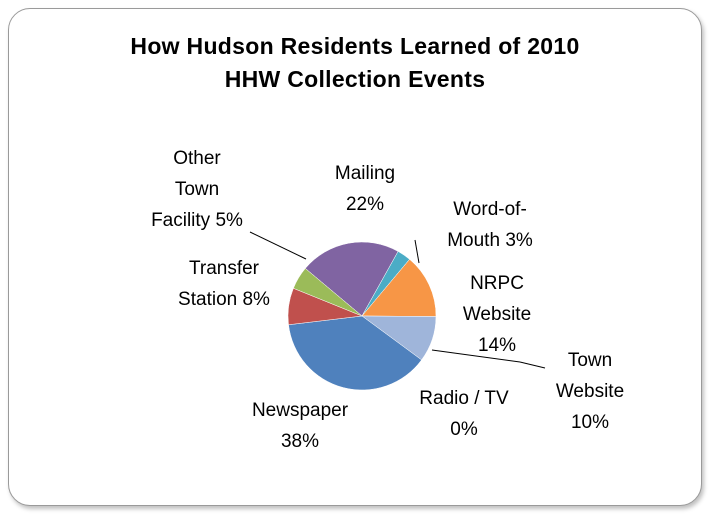  Describe the element at coordinates (464, 398) in the screenshot. I see `category-label: Radio / TV` at that location.